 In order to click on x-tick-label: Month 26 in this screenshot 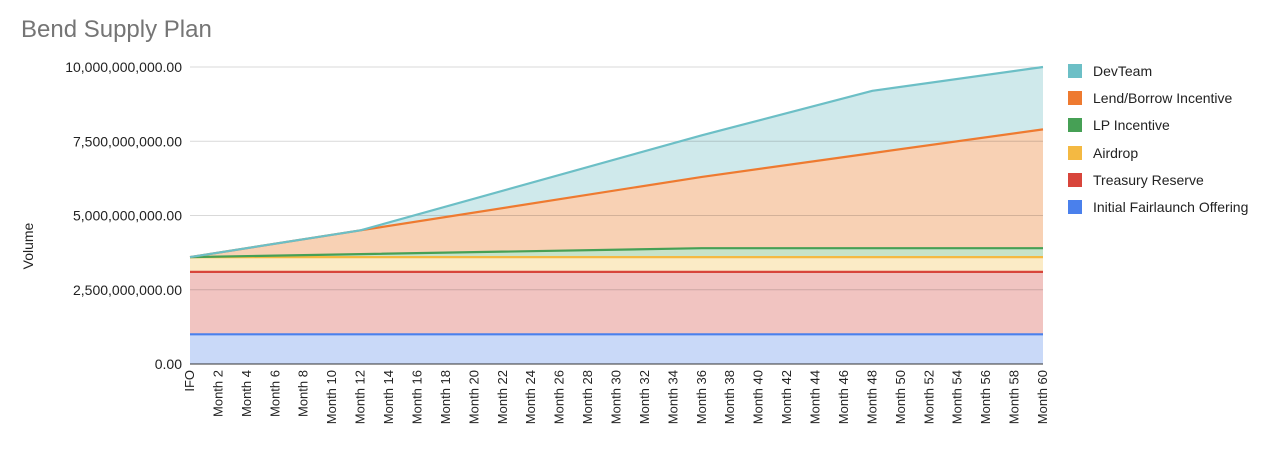, I will do `click(559, 397)`.